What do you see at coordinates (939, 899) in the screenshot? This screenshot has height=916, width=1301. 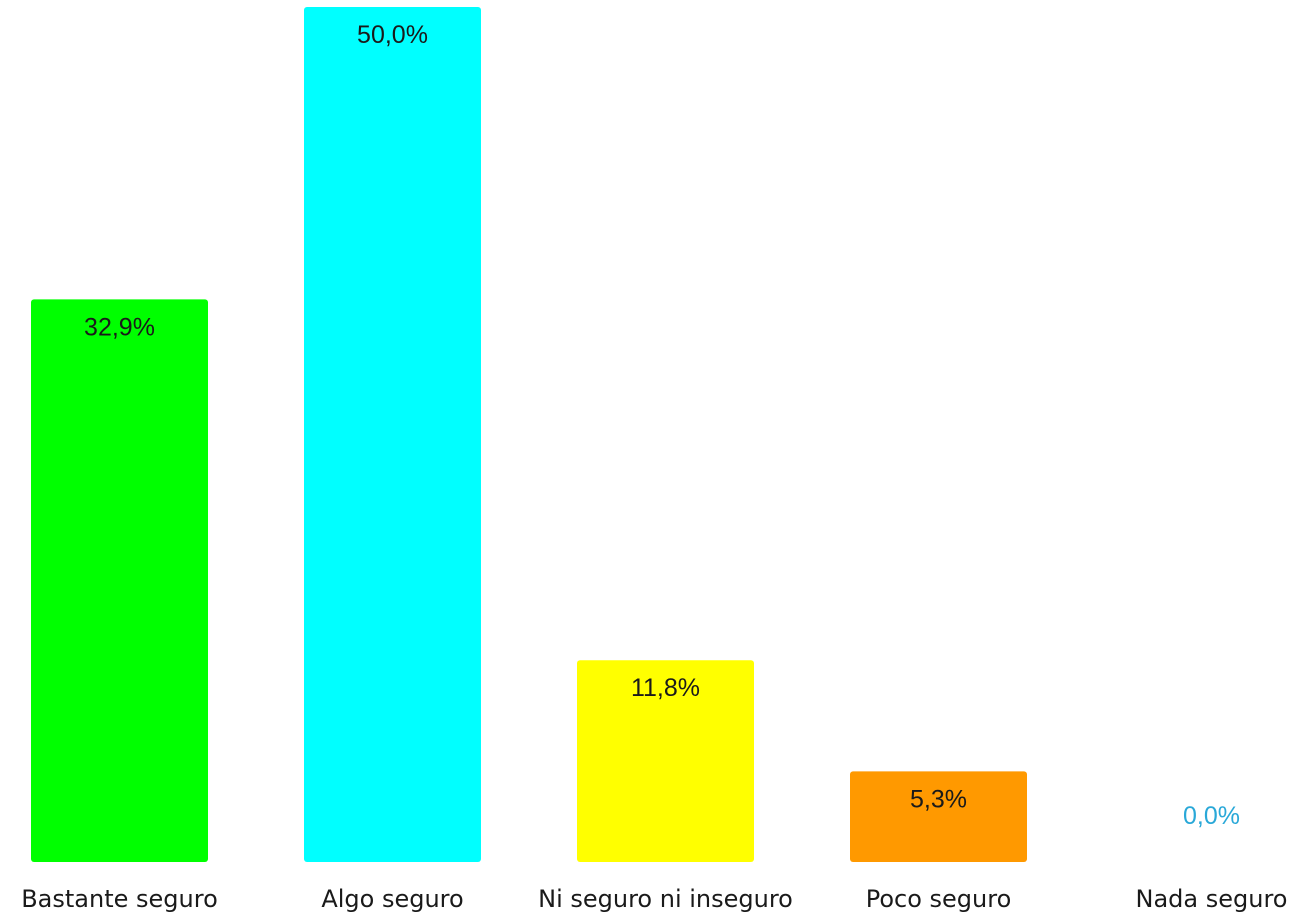 I see `category-label-poco-seguro: Poco seguro` at bounding box center [939, 899].